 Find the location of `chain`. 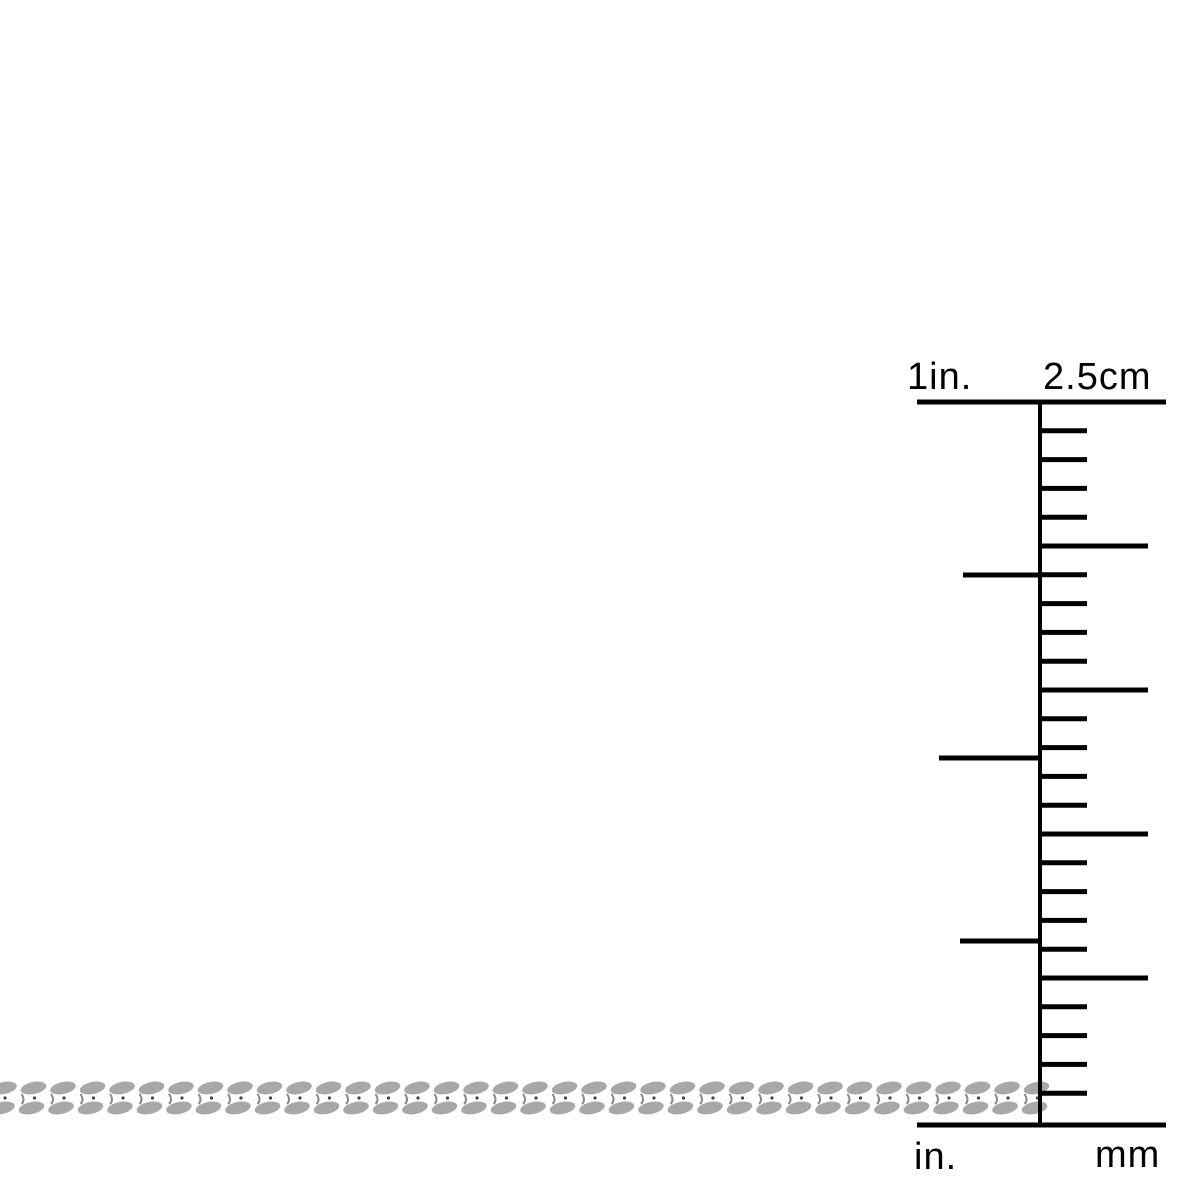

chain is located at coordinates (525, 1098).